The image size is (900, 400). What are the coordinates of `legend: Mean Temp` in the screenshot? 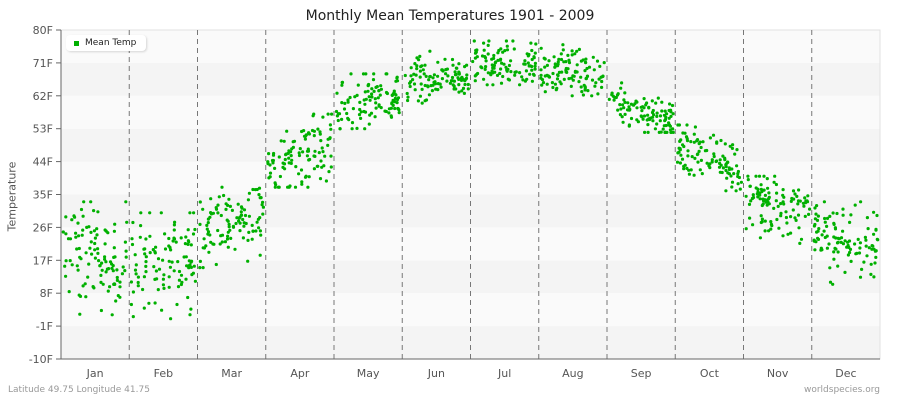 It's located at (106, 43).